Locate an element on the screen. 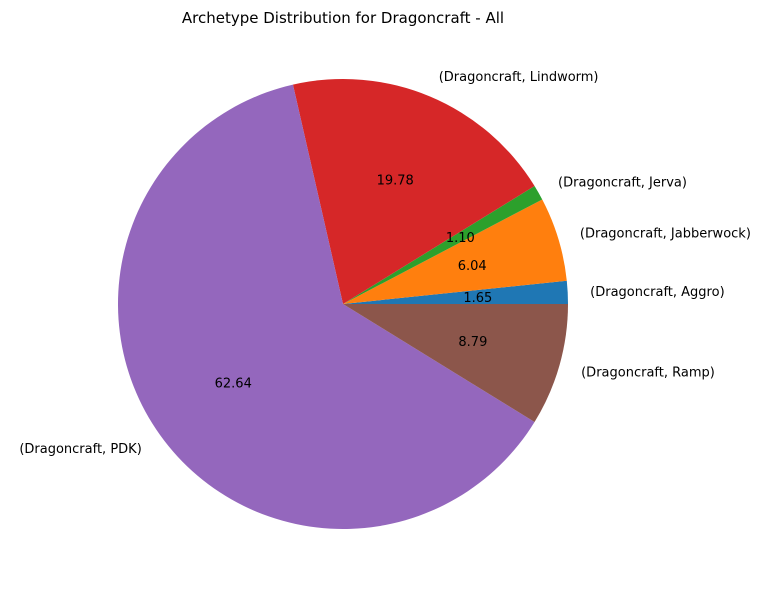 The height and width of the screenshot is (590, 773). slice-value-label: 62.64 is located at coordinates (233, 384).